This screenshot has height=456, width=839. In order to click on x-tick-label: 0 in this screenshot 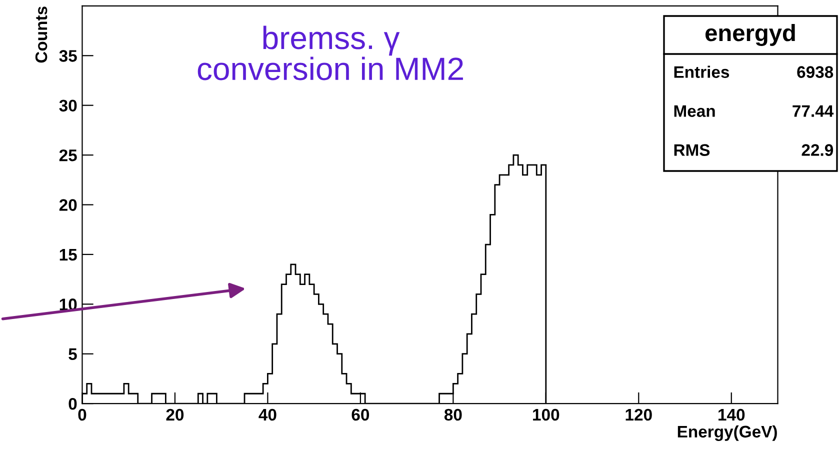, I will do `click(82, 414)`.